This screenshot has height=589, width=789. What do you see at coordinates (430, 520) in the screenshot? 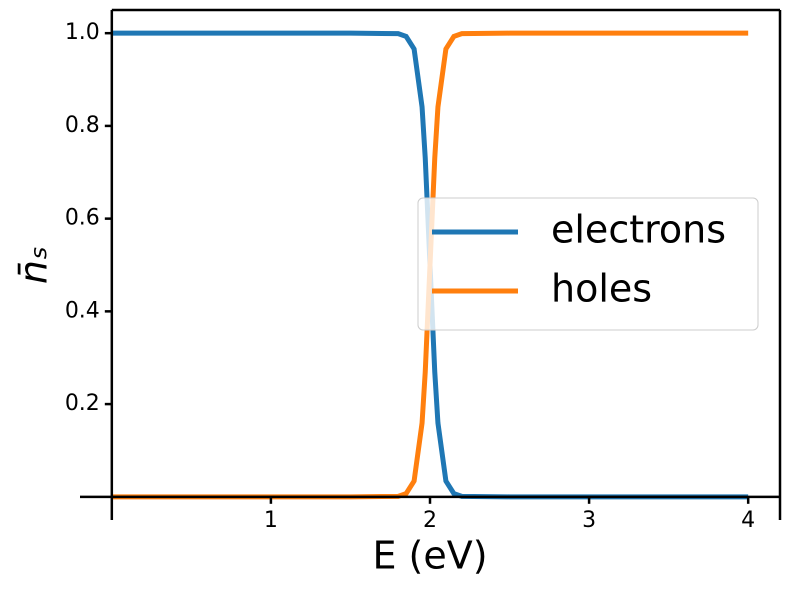
I see `x-tick-label: 2` at bounding box center [430, 520].